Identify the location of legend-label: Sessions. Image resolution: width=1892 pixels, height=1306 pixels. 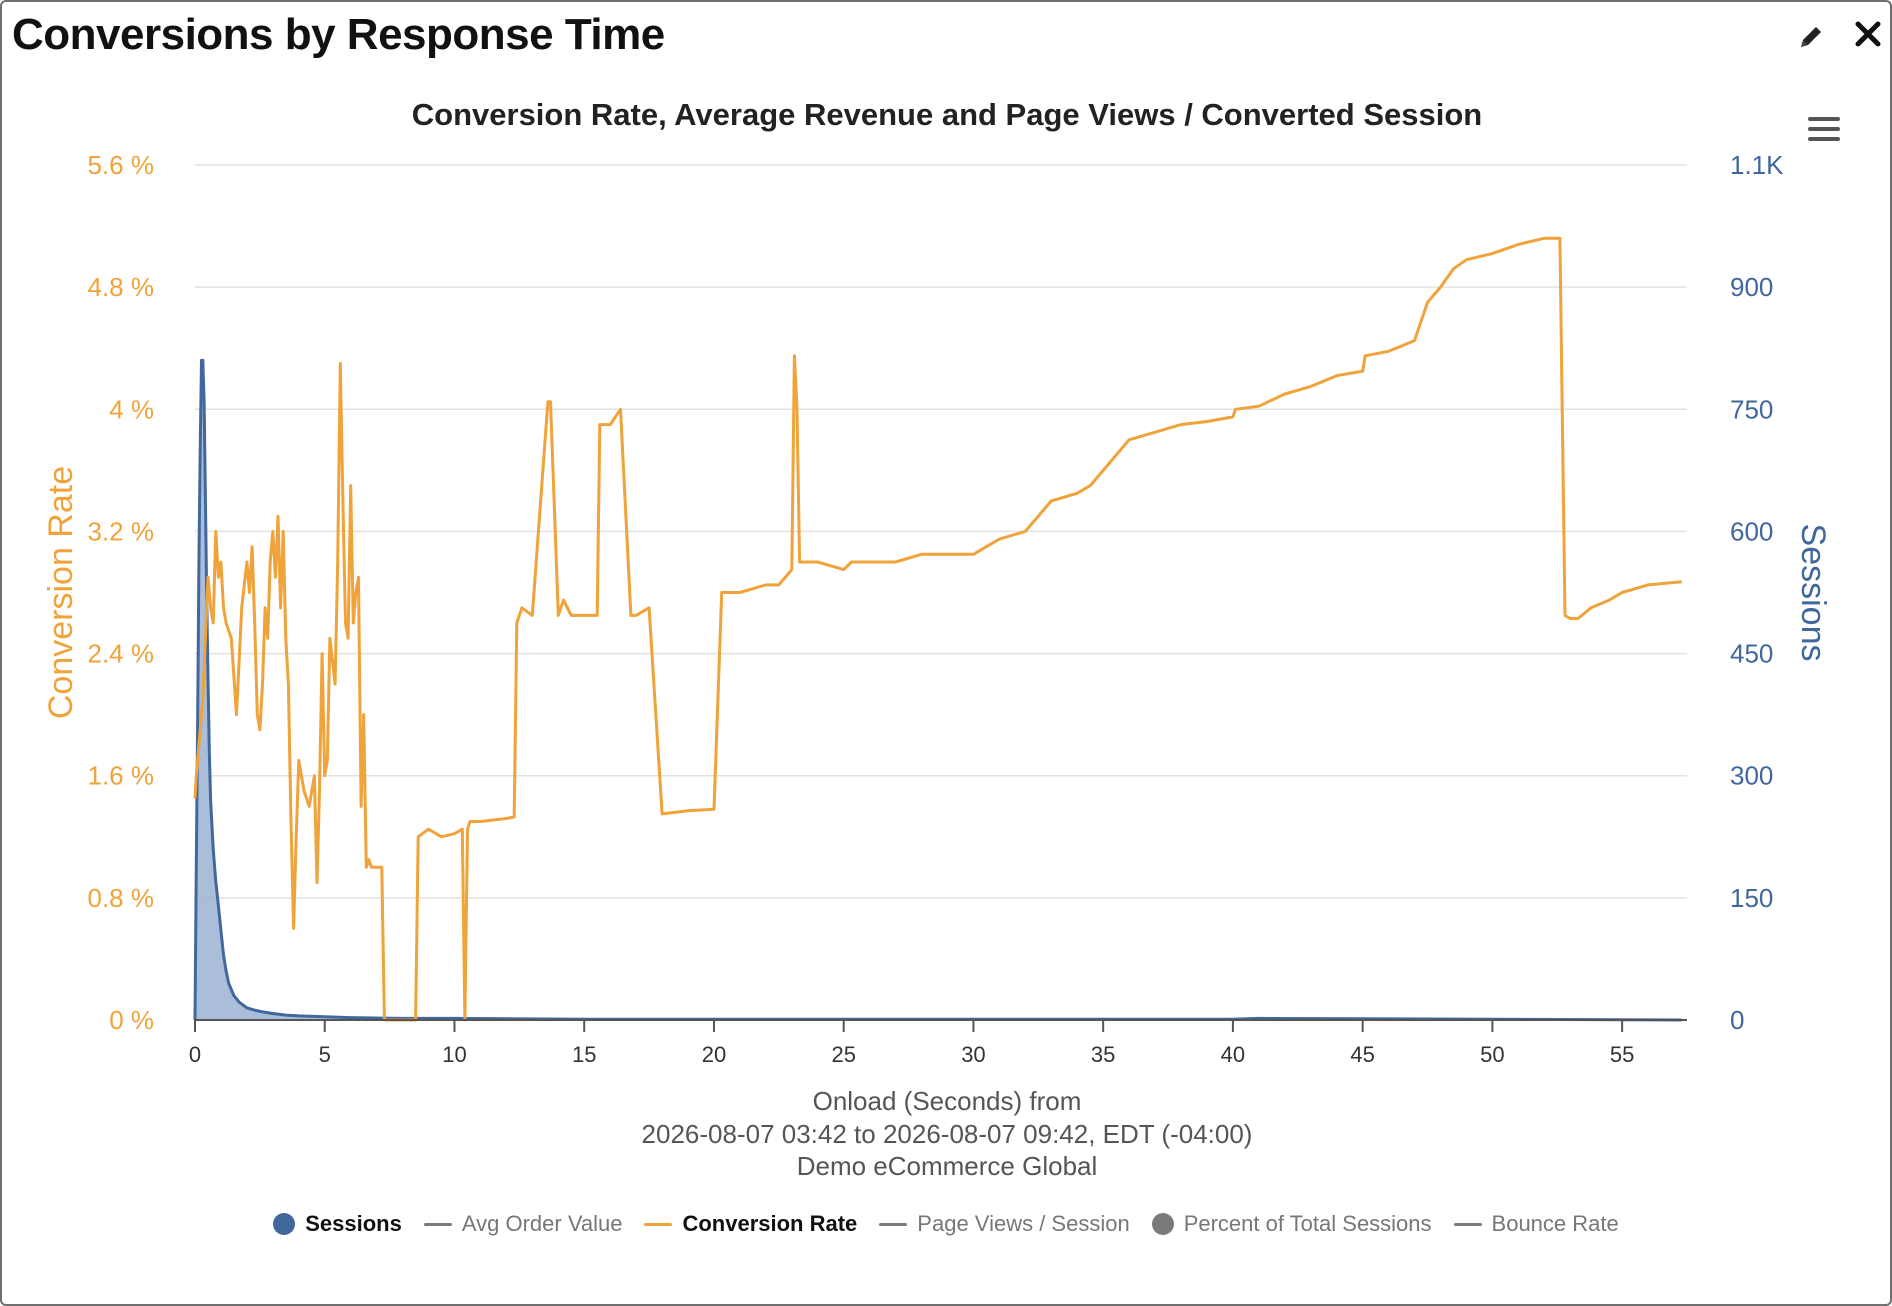
(353, 1223).